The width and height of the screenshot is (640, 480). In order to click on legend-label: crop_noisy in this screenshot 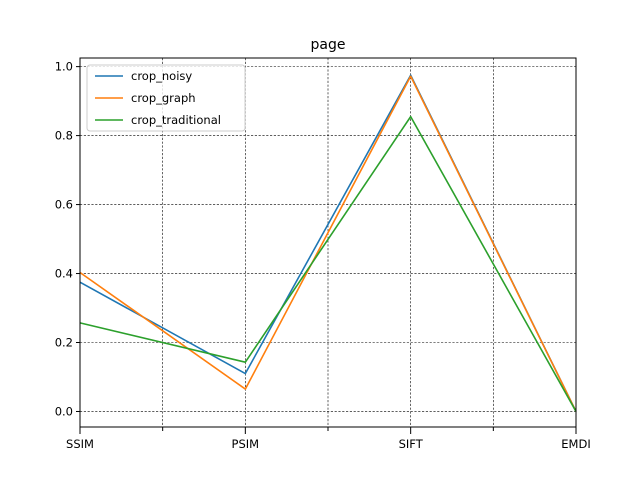, I will do `click(161, 76)`.